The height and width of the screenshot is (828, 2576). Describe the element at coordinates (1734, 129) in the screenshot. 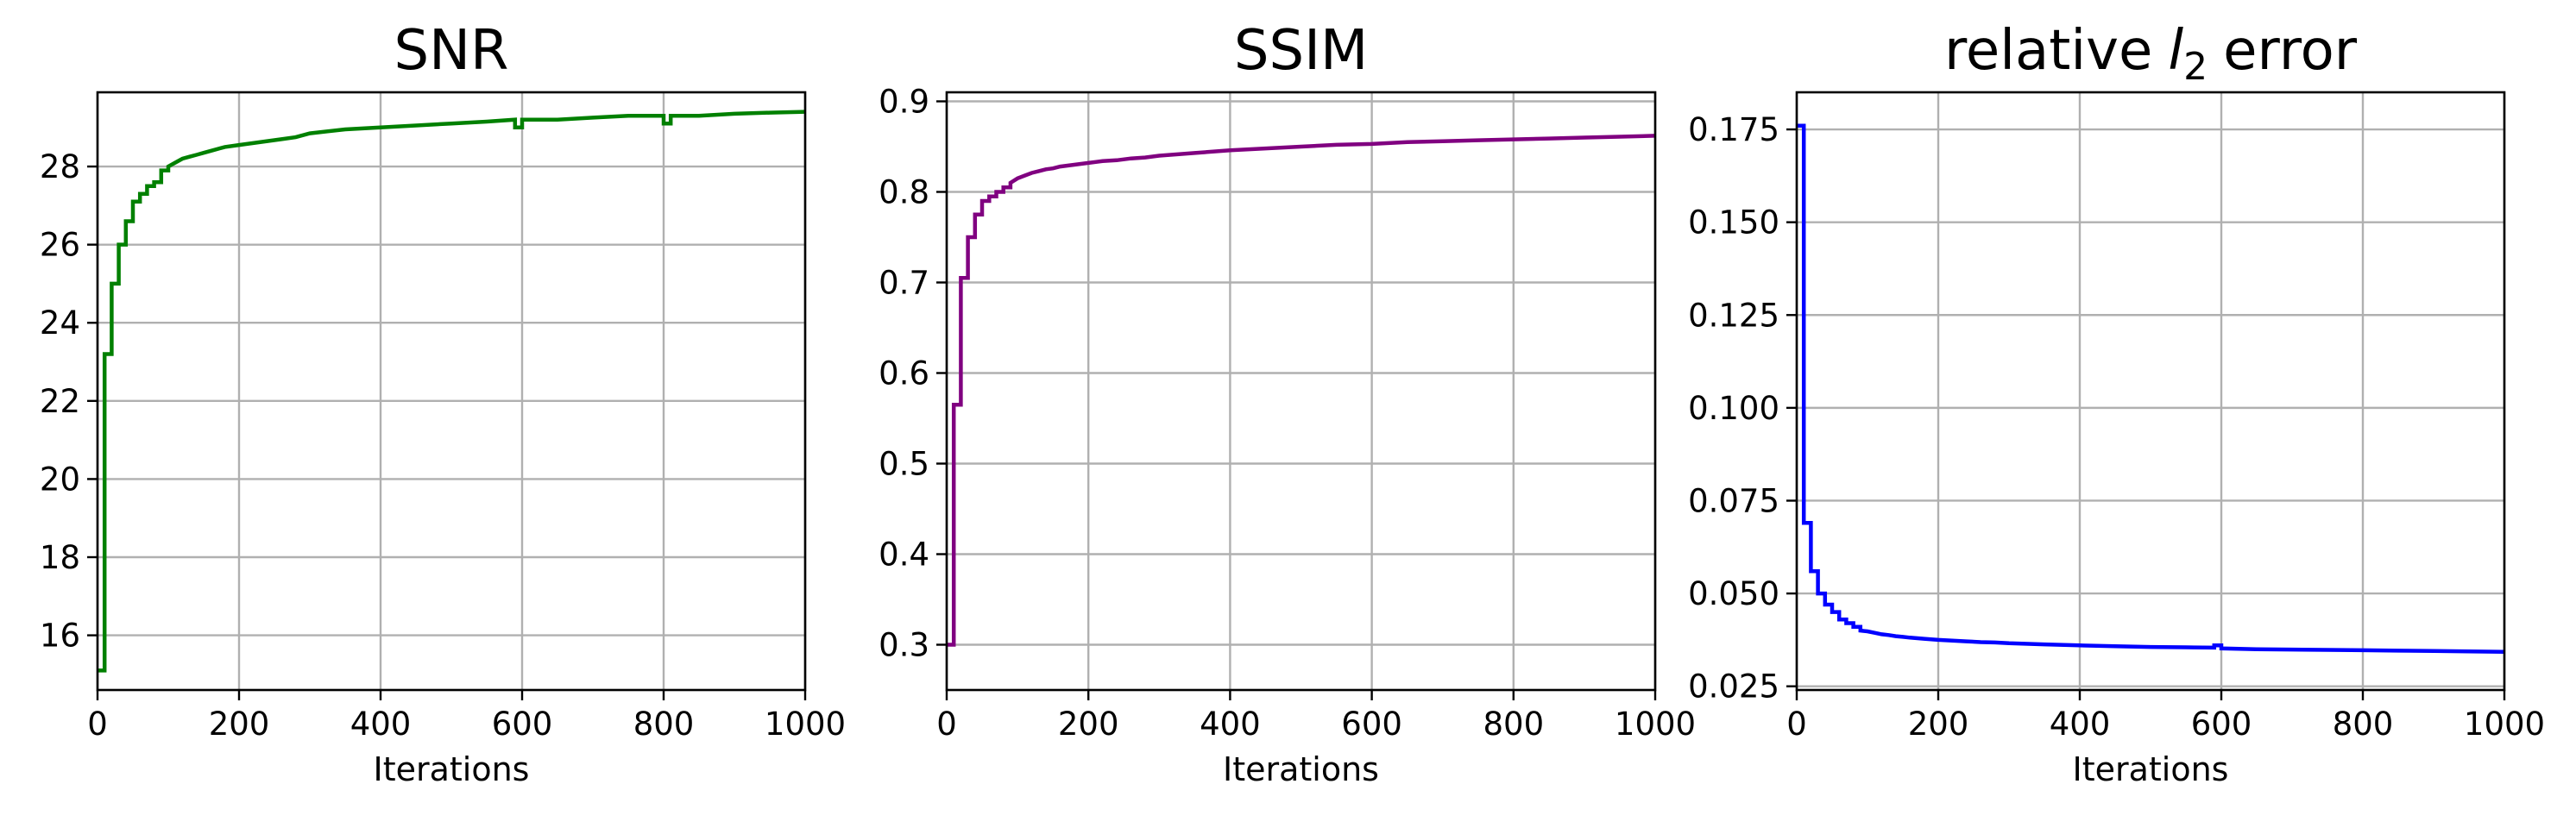

I see `y-tick-label: 0.175` at that location.